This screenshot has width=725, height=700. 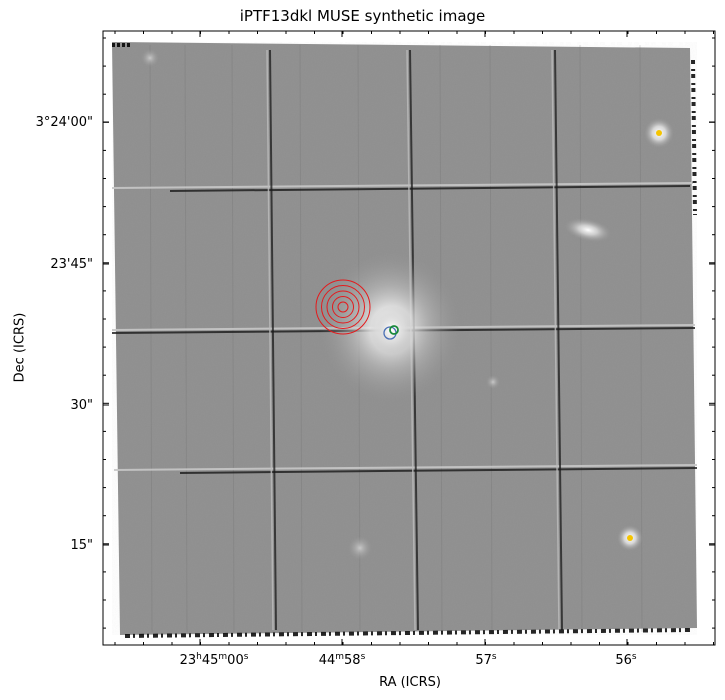 I want to click on xtick-label: 57s, so click(x=486, y=660).